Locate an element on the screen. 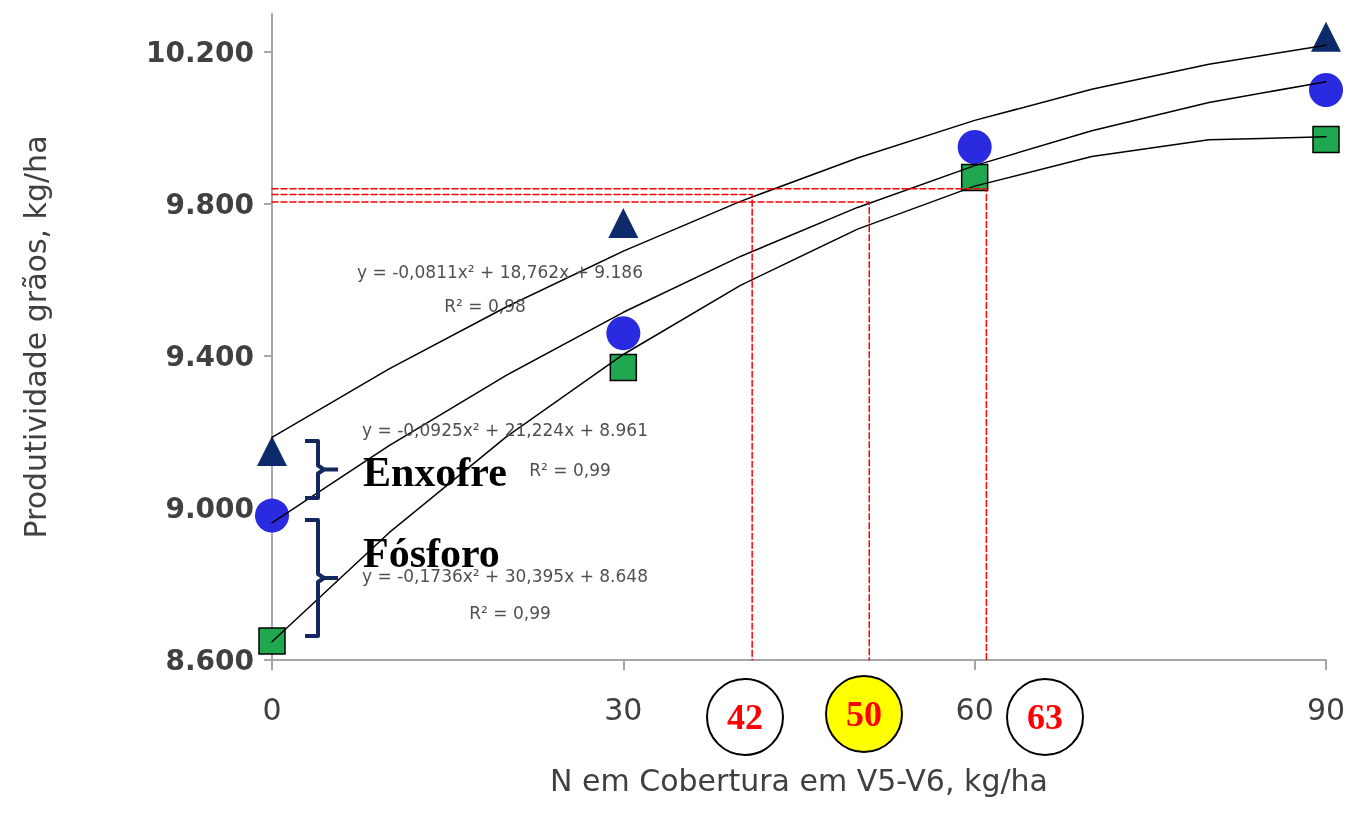 This screenshot has width=1353, height=818. x-tick-label: 90 is located at coordinates (1326, 709).